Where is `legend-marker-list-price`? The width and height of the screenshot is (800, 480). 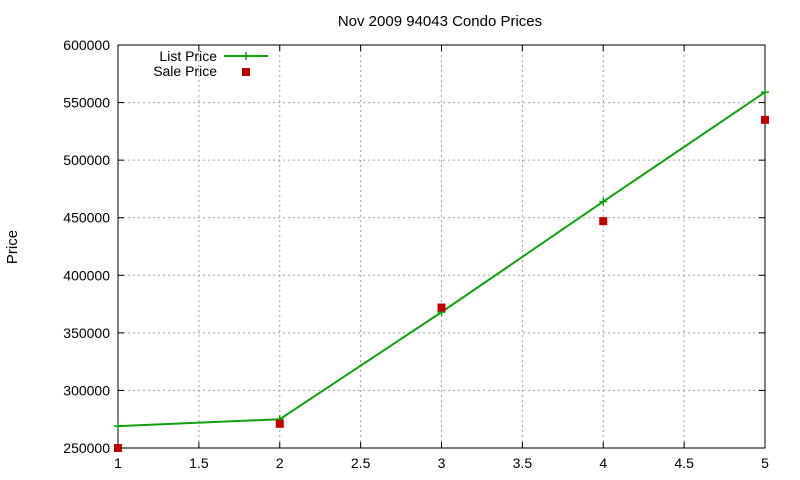 legend-marker-list-price is located at coordinates (246, 56).